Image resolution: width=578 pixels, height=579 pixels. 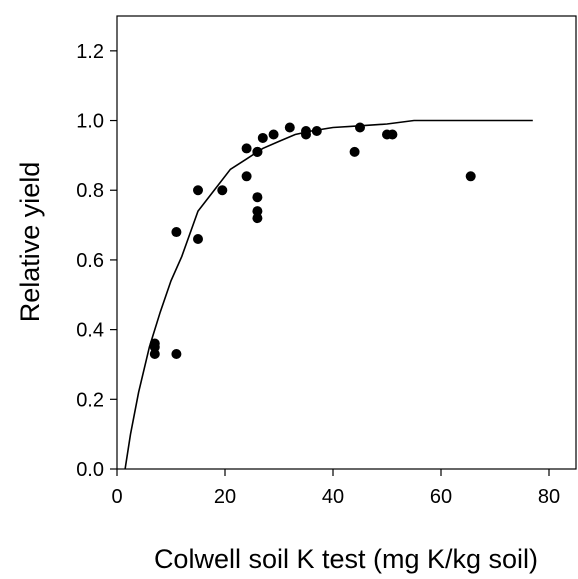 I want to click on y-tick-label: 1.0, so click(x=90, y=122).